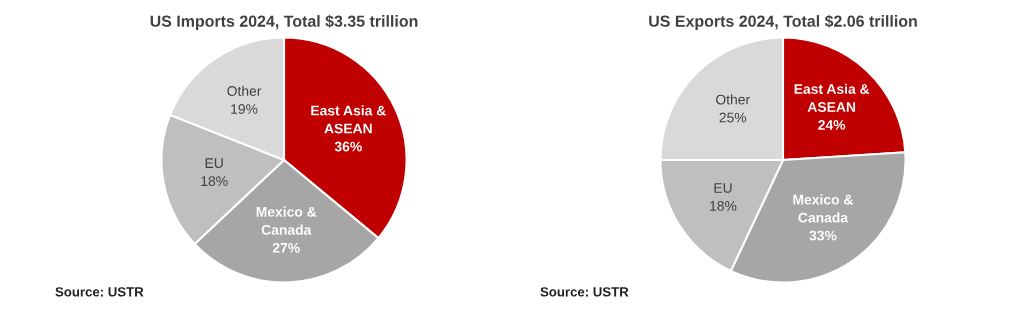 The width and height of the screenshot is (1024, 320). I want to click on data-label: 27%, so click(286, 247).